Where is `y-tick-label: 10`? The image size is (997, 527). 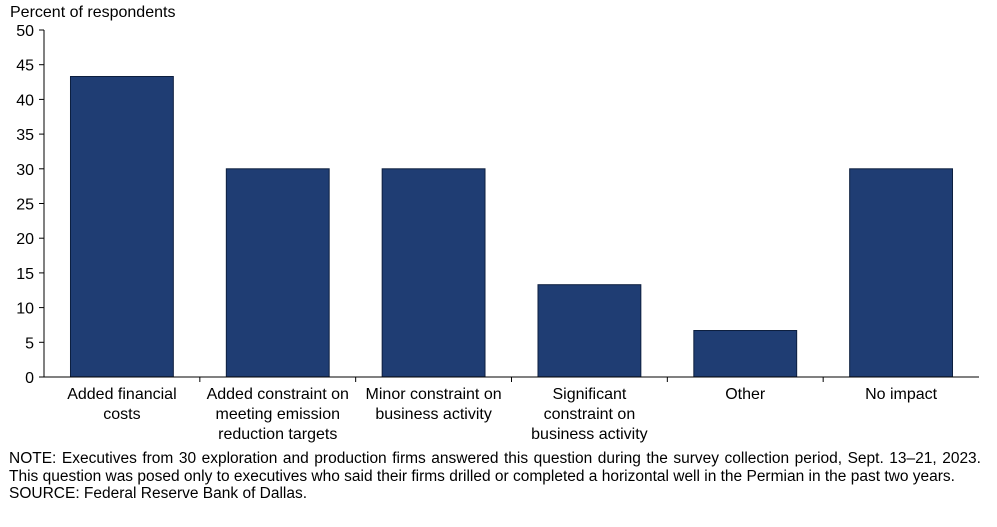 y-tick-label: 10 is located at coordinates (25, 309).